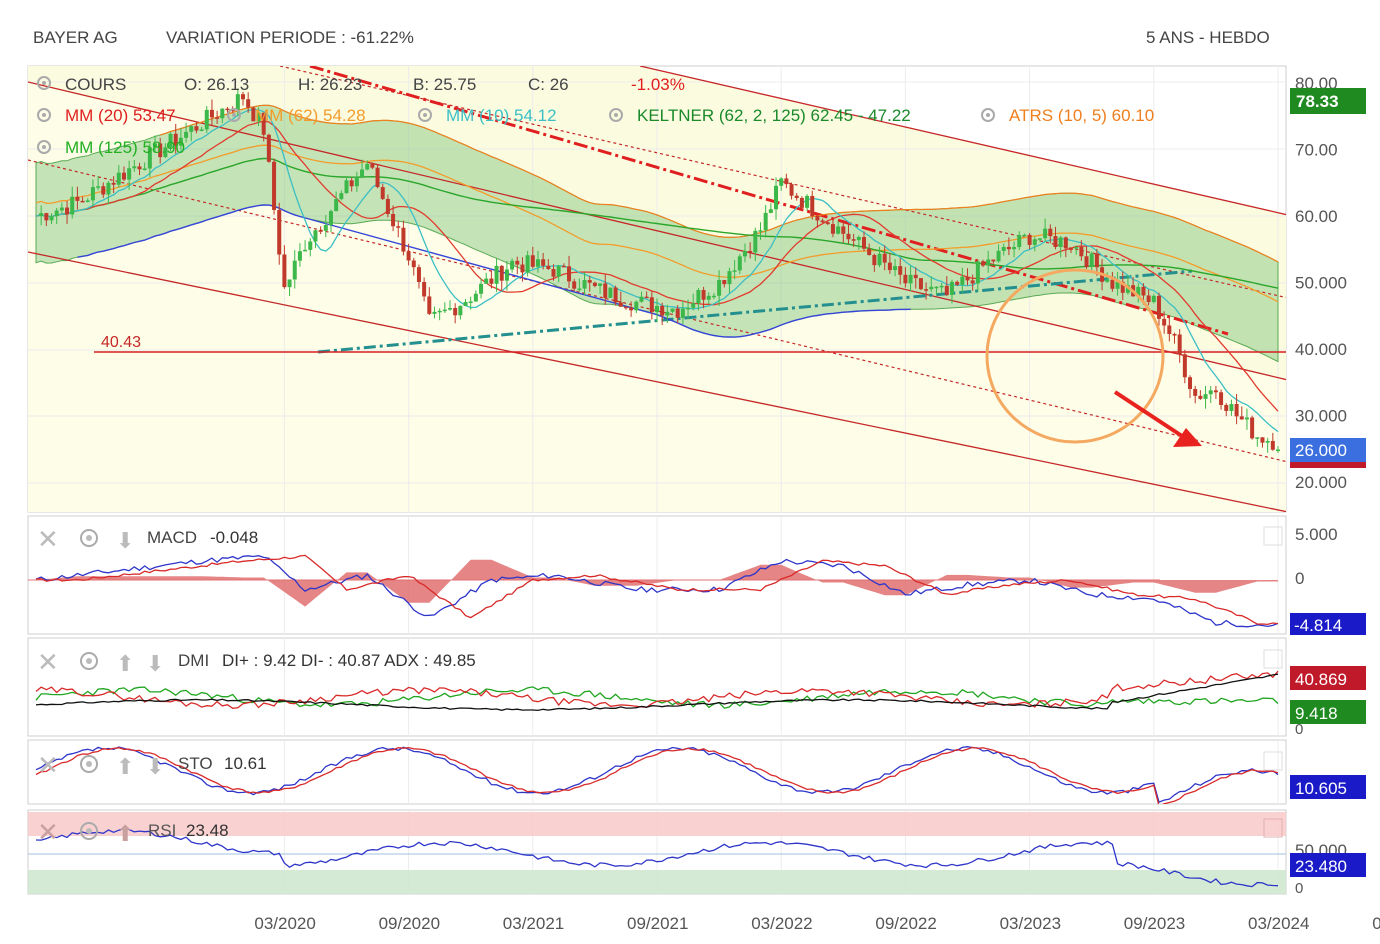  I want to click on sto-toolbar: ✕ ⬆ ⬇ STO 10.61, so click(152, 765).